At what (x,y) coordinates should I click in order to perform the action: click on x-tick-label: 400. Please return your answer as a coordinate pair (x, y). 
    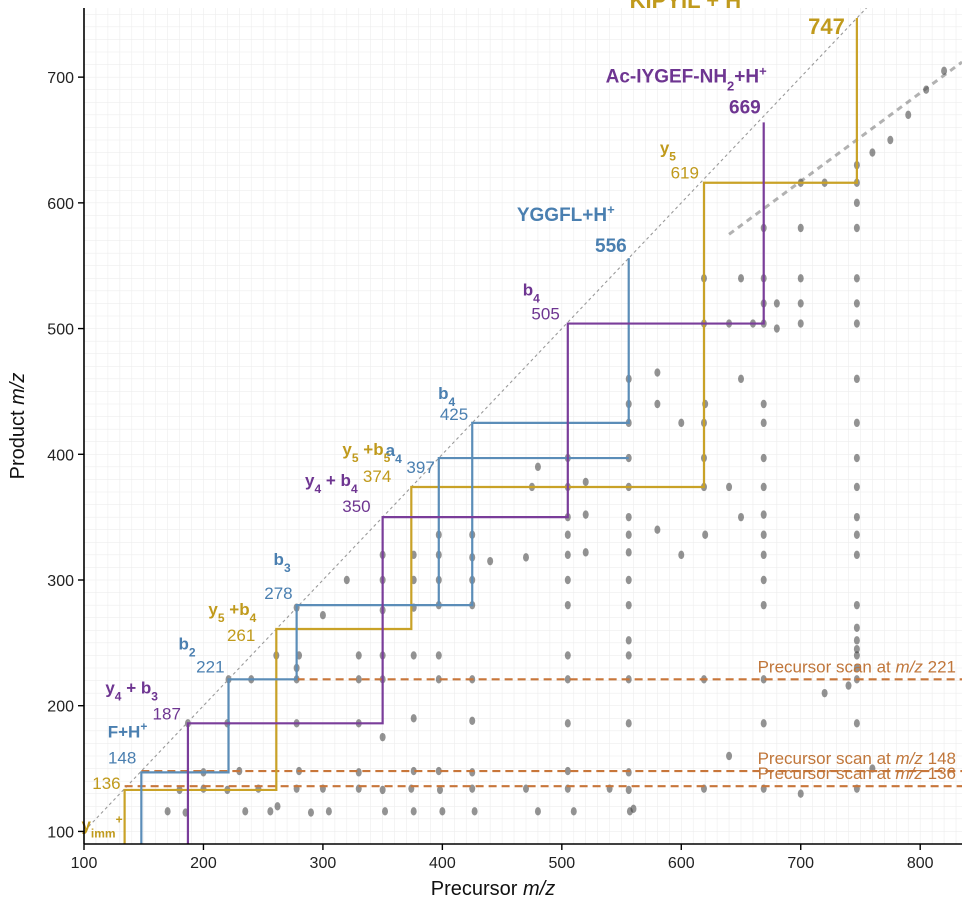
    Looking at the image, I should click on (442, 863).